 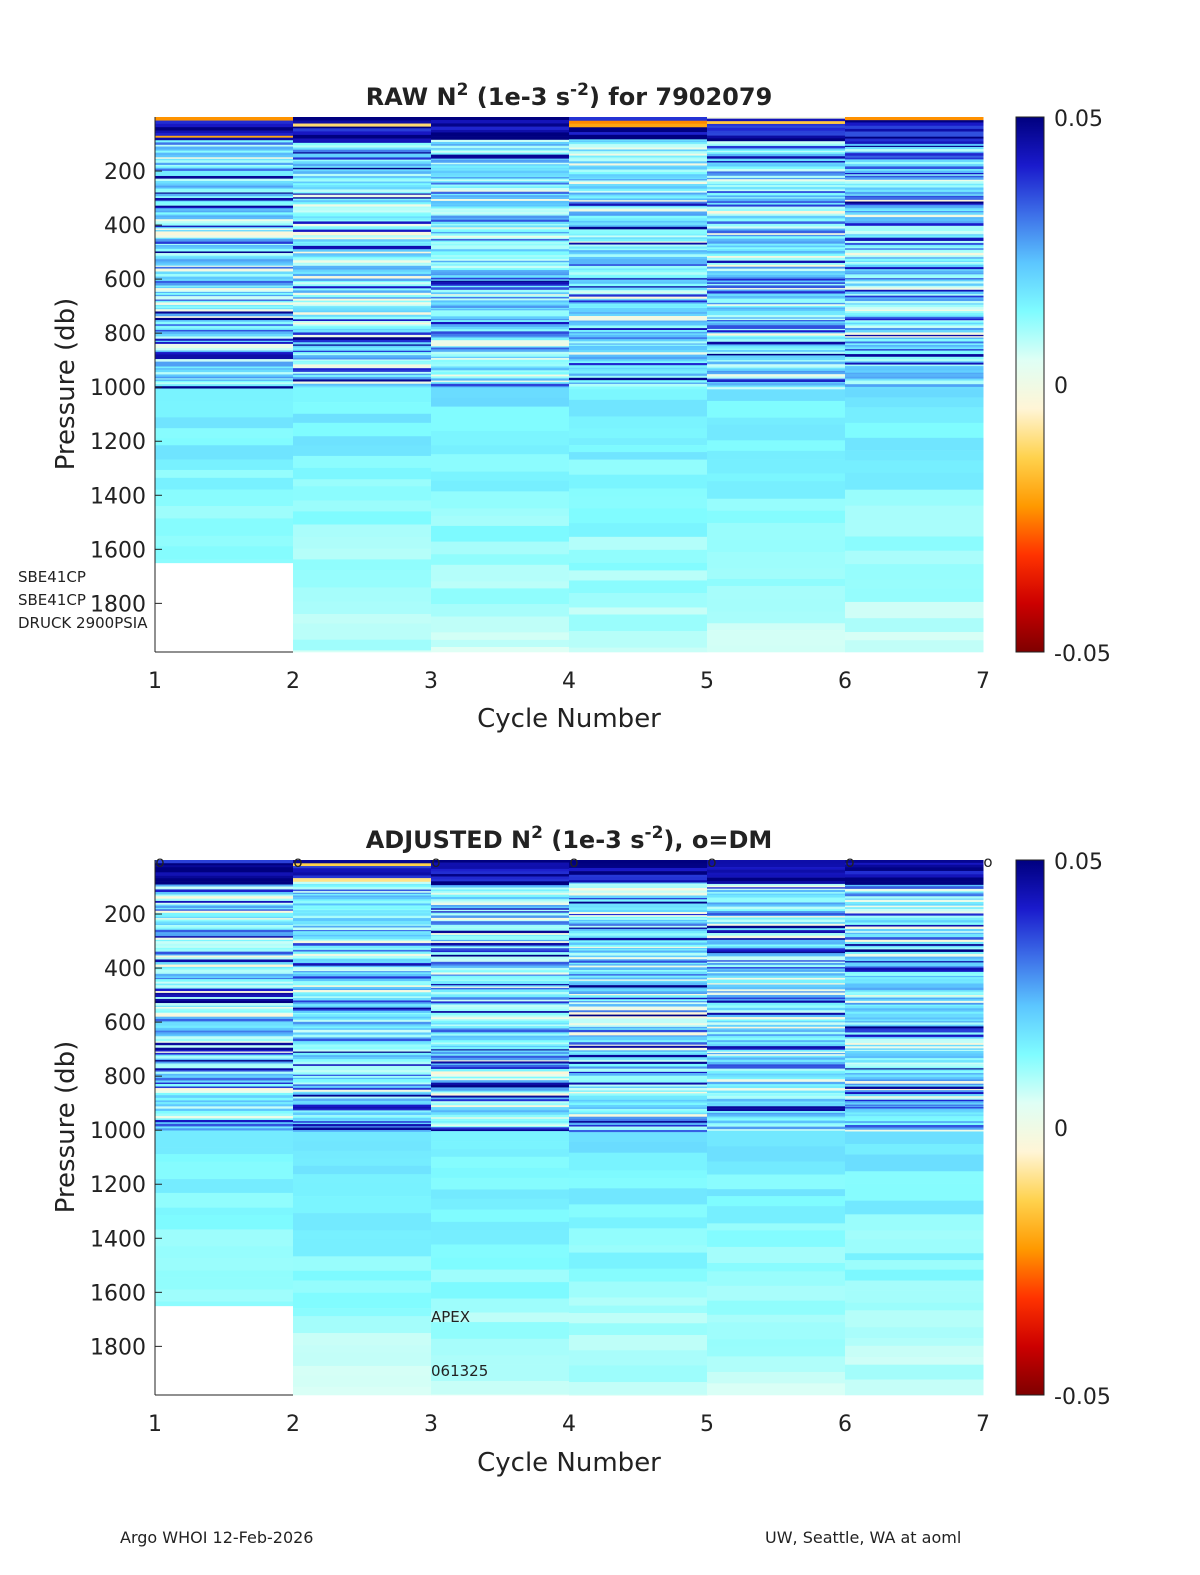 What do you see at coordinates (914, 1128) in the screenshot?
I see `cycle-6-profile` at bounding box center [914, 1128].